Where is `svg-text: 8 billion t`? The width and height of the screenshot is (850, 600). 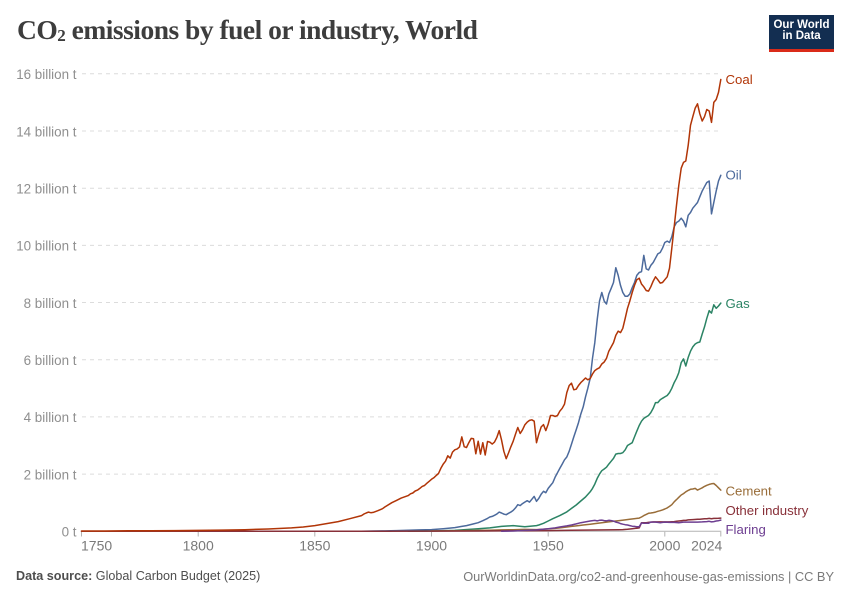
svg-text: 8 billion t is located at coordinates (50, 303).